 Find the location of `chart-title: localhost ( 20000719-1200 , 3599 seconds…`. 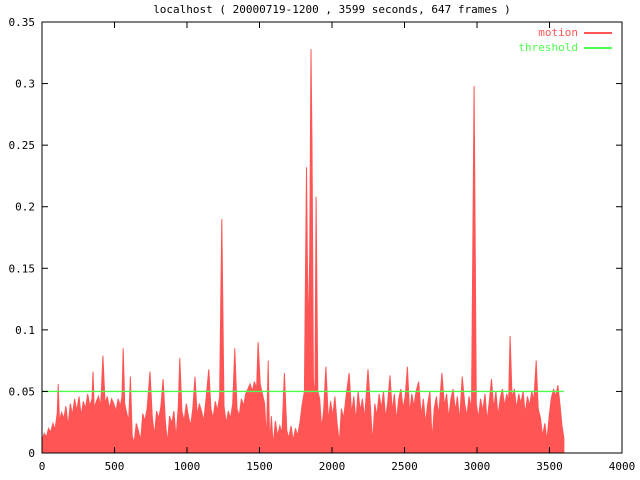

chart-title: localhost ( 20000719-1200 , 3599 seconds… is located at coordinates (332, 9).